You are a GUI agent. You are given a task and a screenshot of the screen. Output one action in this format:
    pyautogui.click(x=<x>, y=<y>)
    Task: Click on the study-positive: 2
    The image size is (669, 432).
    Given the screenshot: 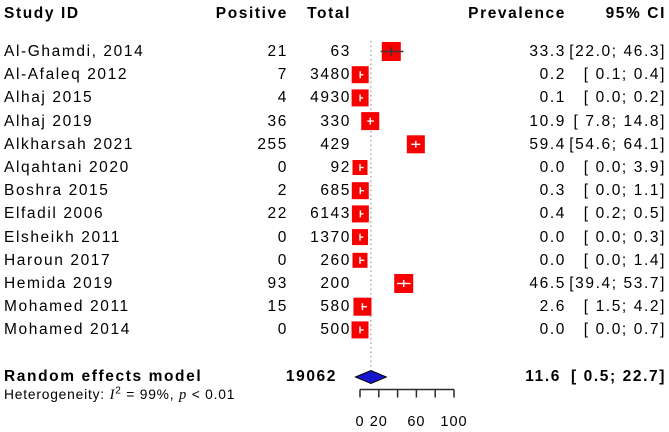 What is the action you would take?
    pyautogui.click(x=282, y=191)
    